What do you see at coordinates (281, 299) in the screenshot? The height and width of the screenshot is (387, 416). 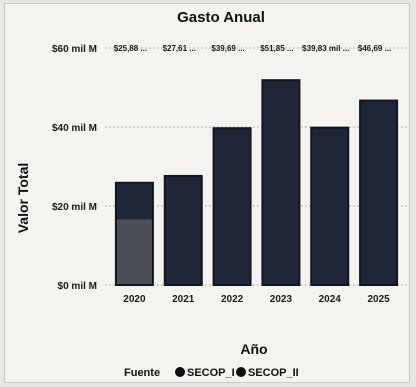 I see `x-tick-label: 2023` at bounding box center [281, 299].